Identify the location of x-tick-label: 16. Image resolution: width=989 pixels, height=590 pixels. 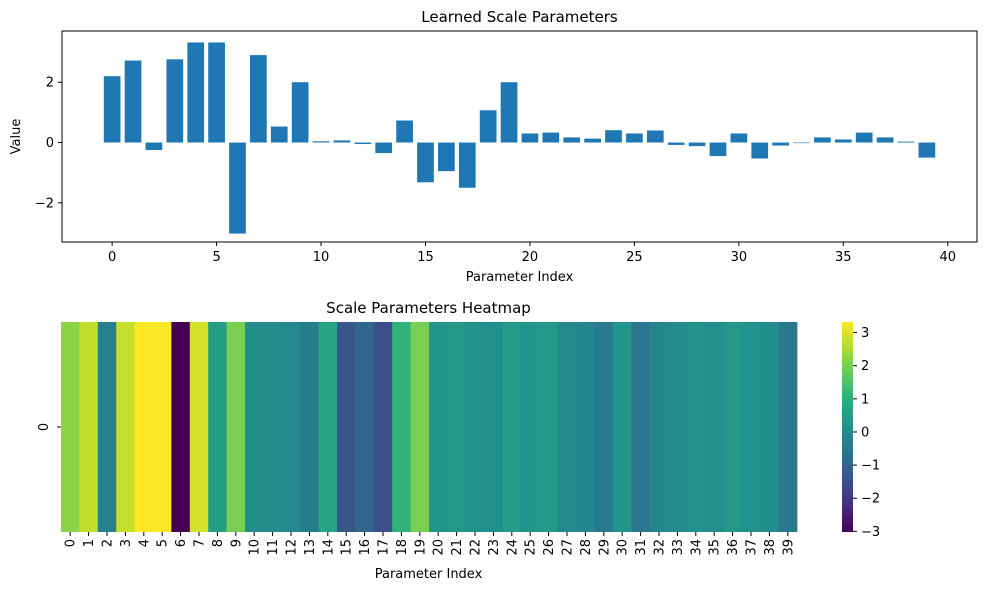
(365, 547).